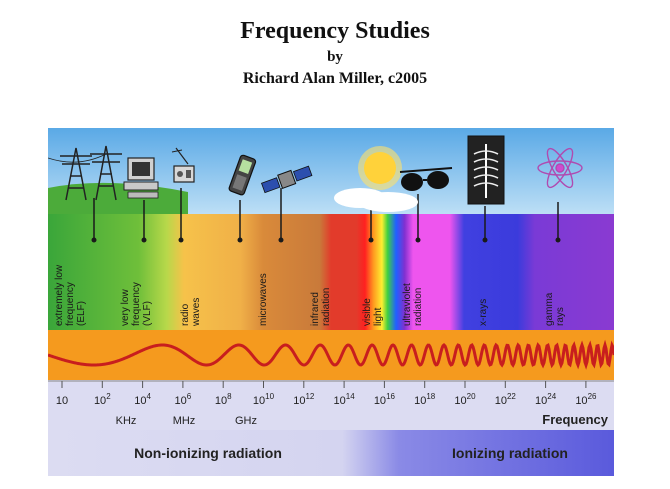 The width and height of the screenshot is (670, 489). I want to click on mobile-phone-icon, so click(242, 175).